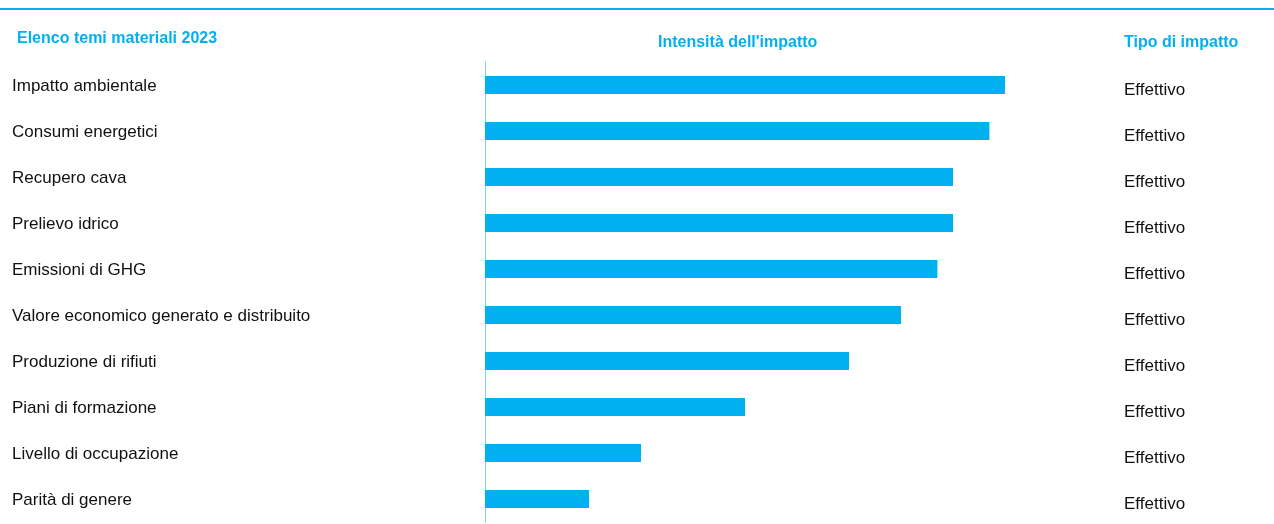 The height and width of the screenshot is (524, 1274). I want to click on text: Elenco temi materiali 2023, so click(117, 37).